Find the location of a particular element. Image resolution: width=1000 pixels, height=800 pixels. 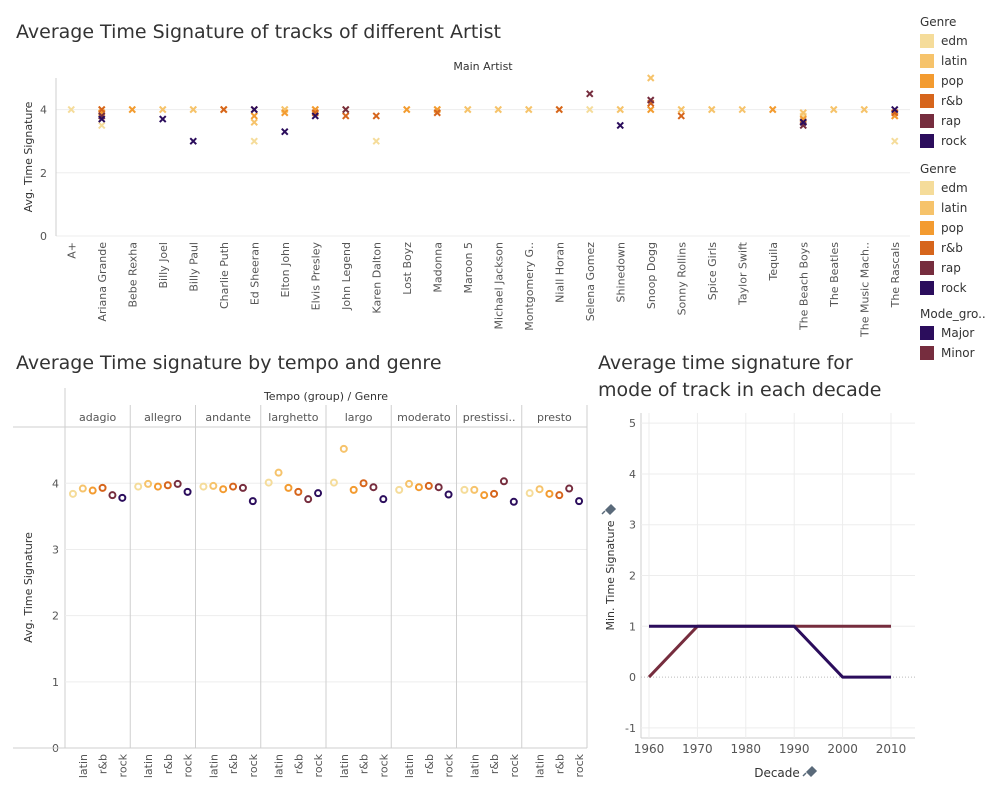

genre-legend-2: Genre edm latin pop r&b rap rock is located at coordinates (944, 230).